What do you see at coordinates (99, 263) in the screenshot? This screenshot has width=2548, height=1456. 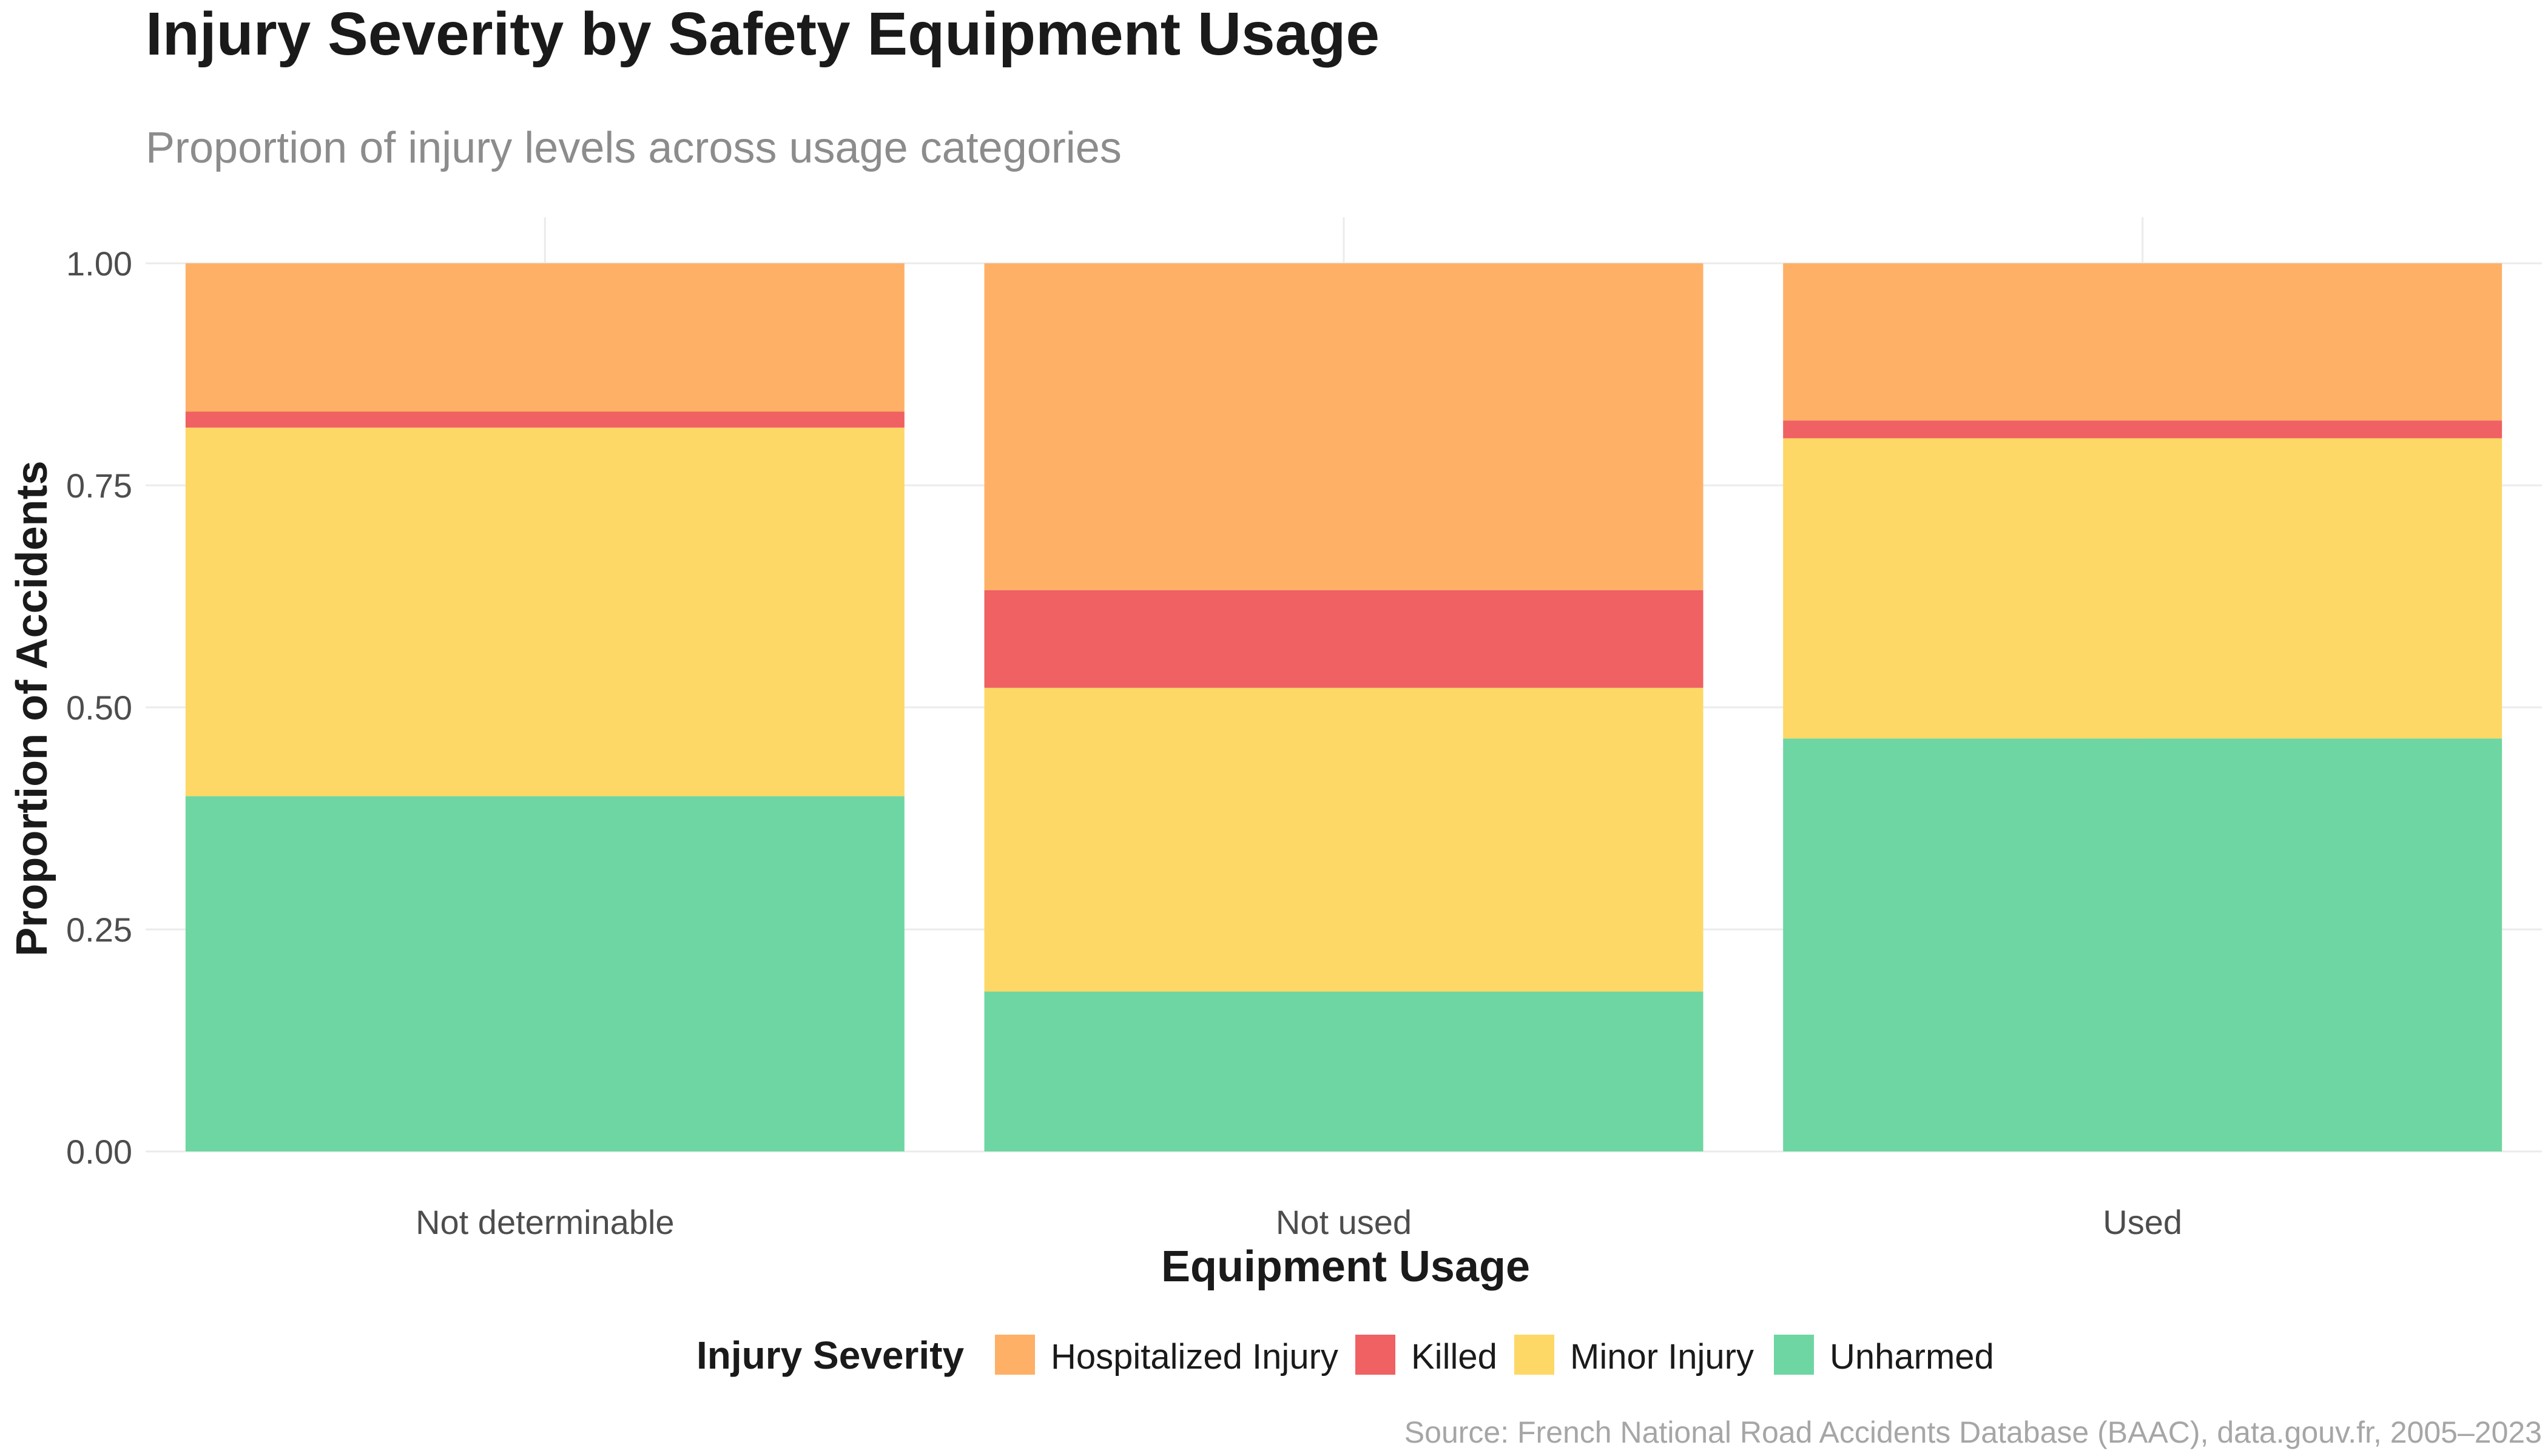 I see `y-tick-label: 1.00` at bounding box center [99, 263].